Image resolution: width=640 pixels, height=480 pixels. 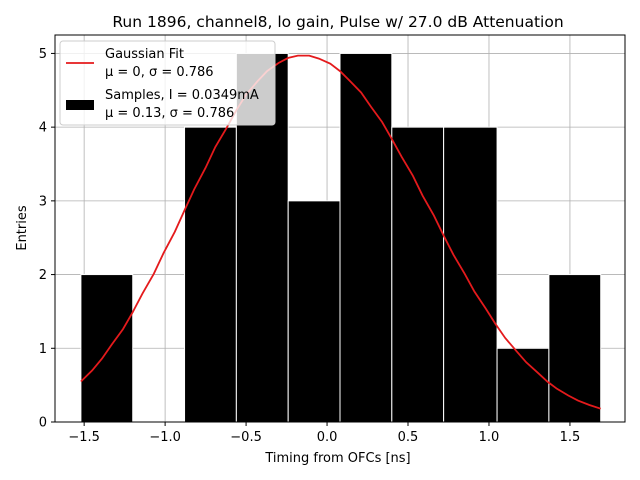 I want to click on x-tick-label: 0.5, so click(x=408, y=437).